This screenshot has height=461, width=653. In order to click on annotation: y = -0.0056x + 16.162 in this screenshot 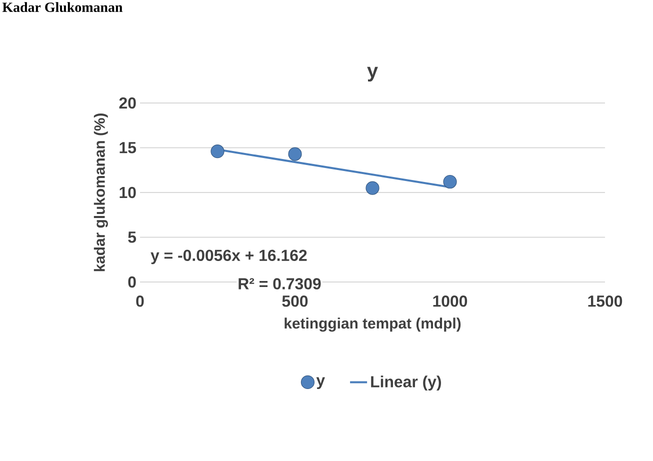, I will do `click(228, 257)`.